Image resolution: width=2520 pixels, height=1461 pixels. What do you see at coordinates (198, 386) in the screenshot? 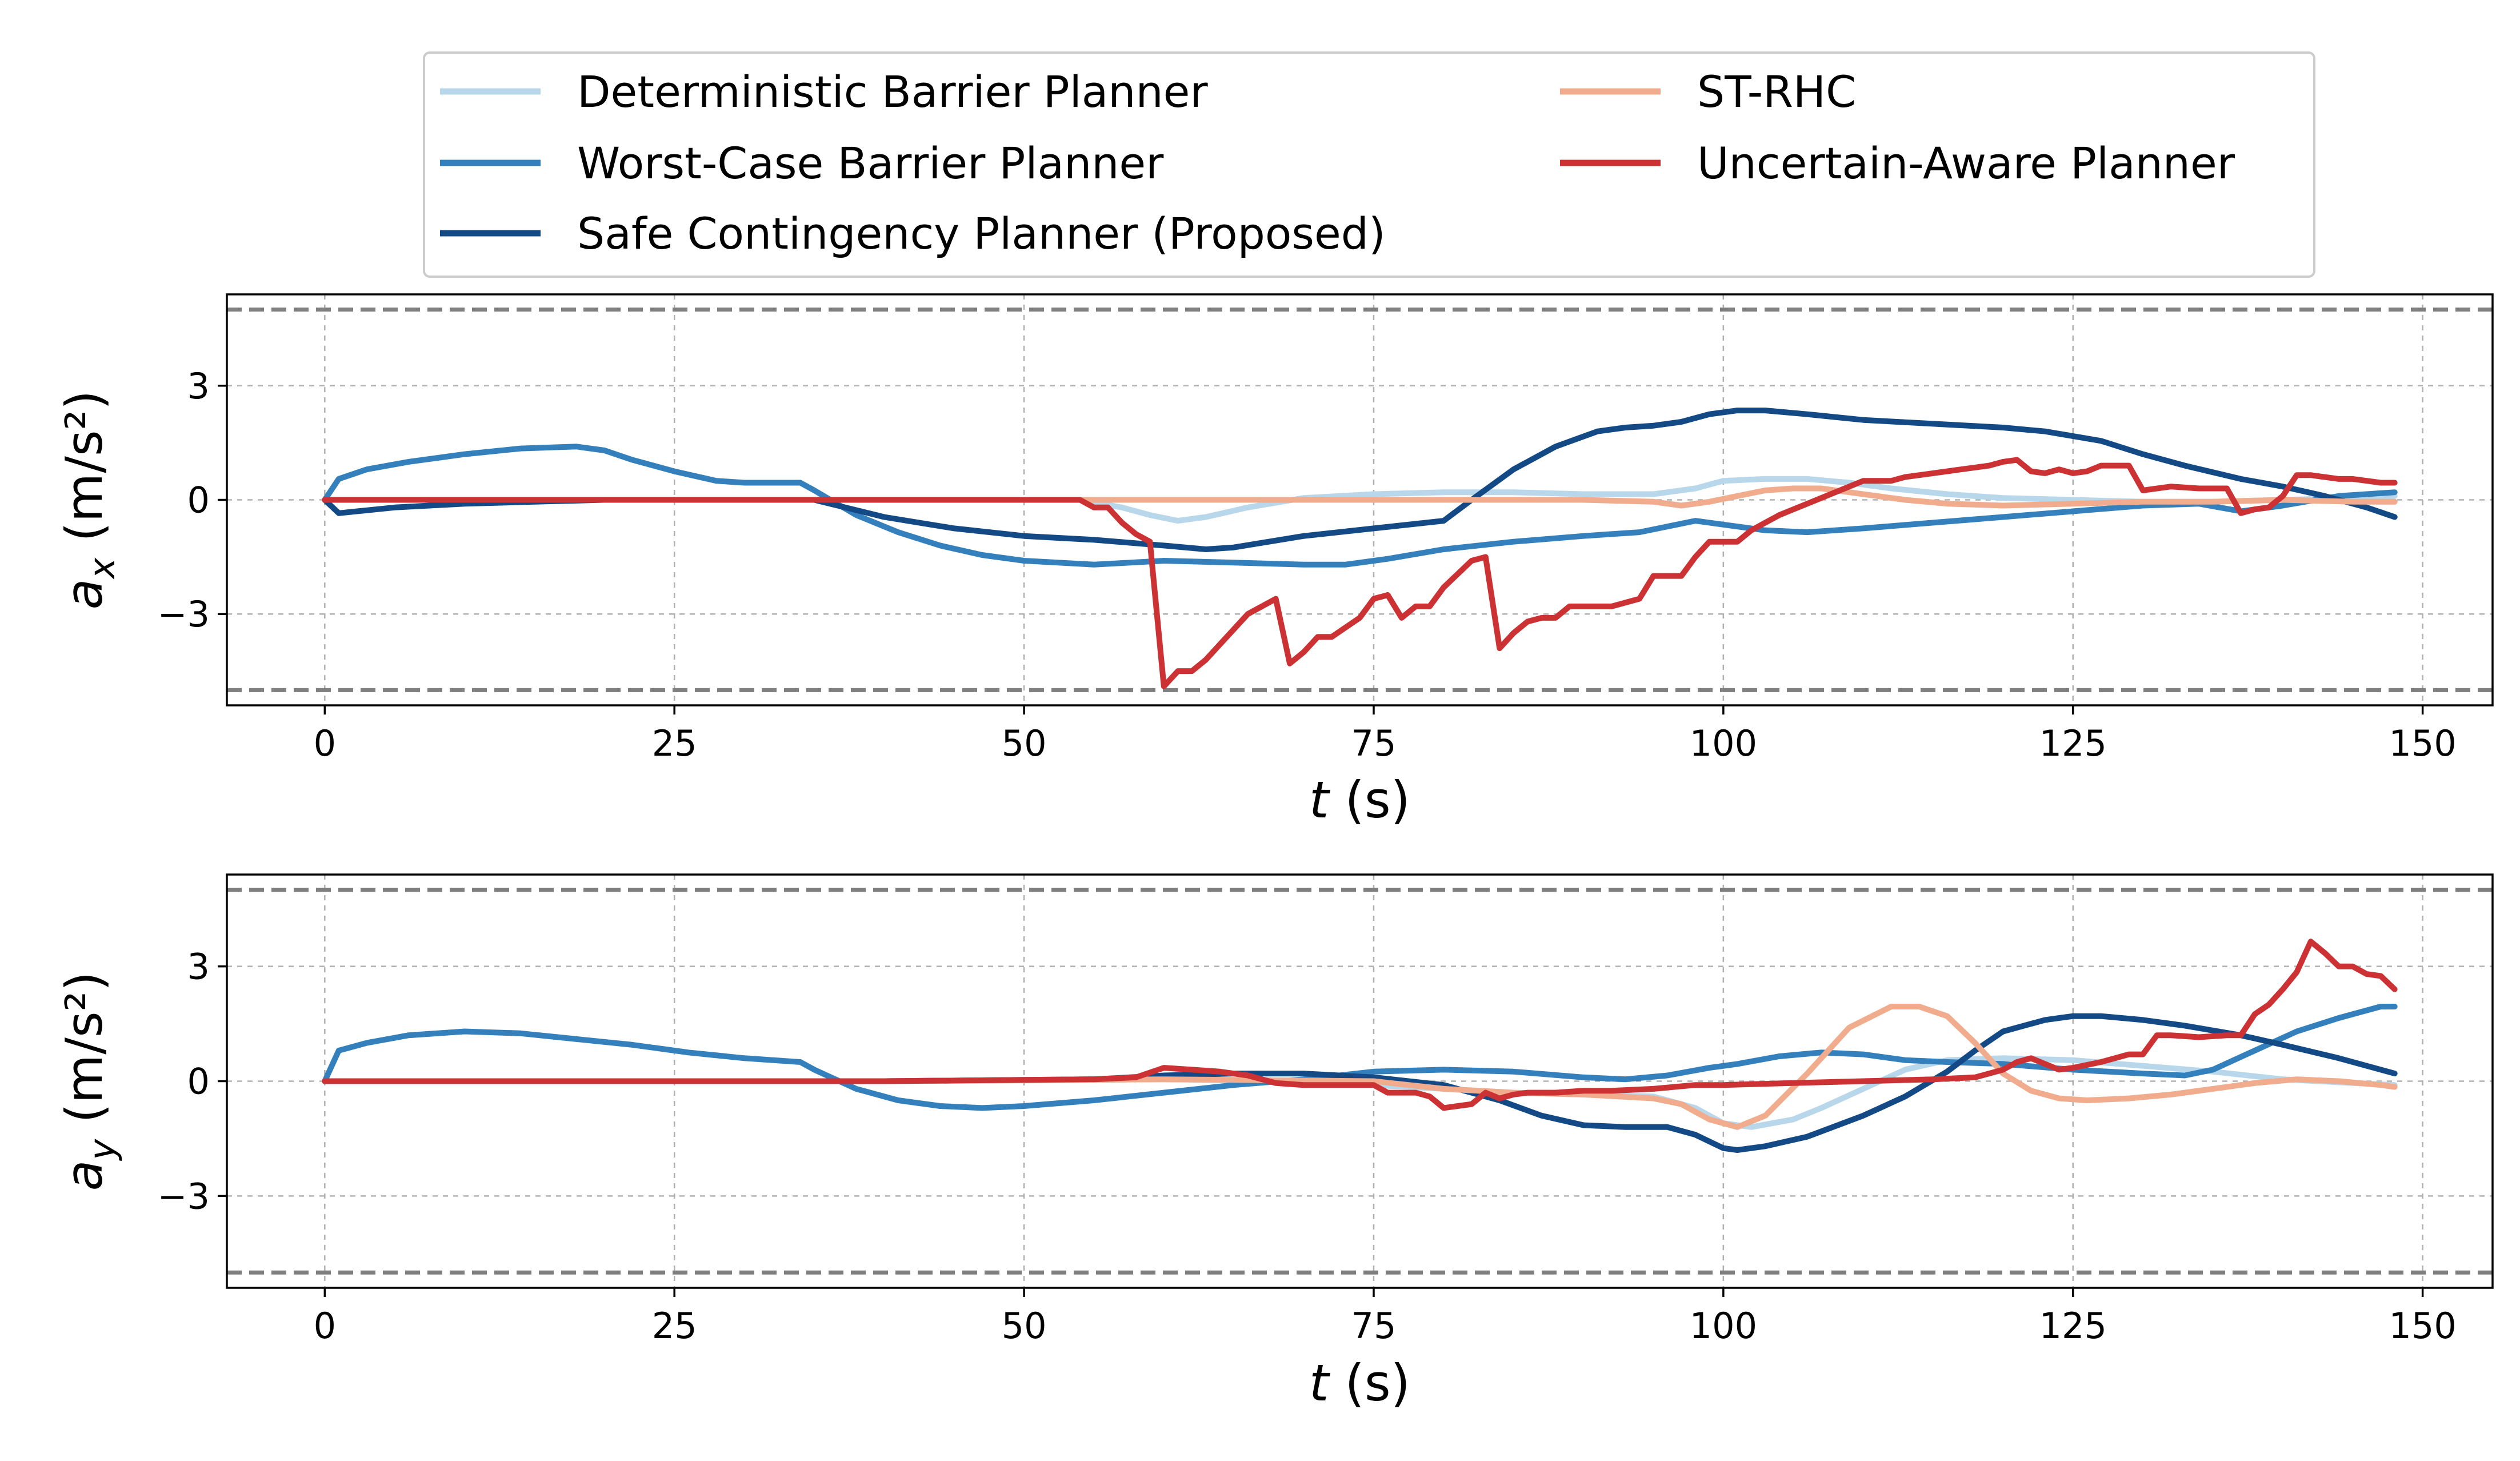
I see `ax-ytick-label-3: 3` at bounding box center [198, 386].